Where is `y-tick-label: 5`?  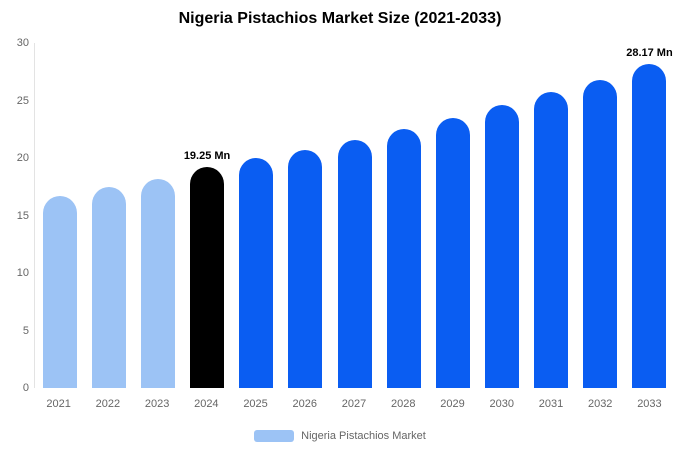 y-tick-label: 5 is located at coordinates (25, 330).